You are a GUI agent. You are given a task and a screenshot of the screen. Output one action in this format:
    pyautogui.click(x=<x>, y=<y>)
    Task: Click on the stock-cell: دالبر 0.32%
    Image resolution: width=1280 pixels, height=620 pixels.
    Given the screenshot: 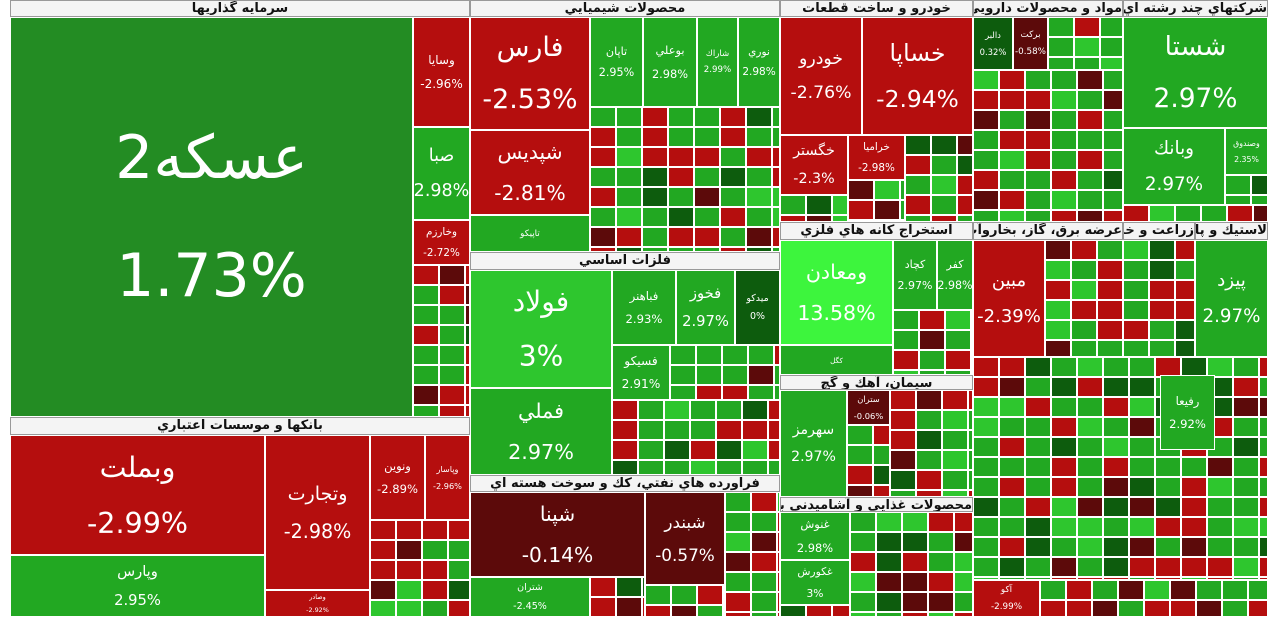 What is the action you would take?
    pyautogui.click(x=993, y=43)
    